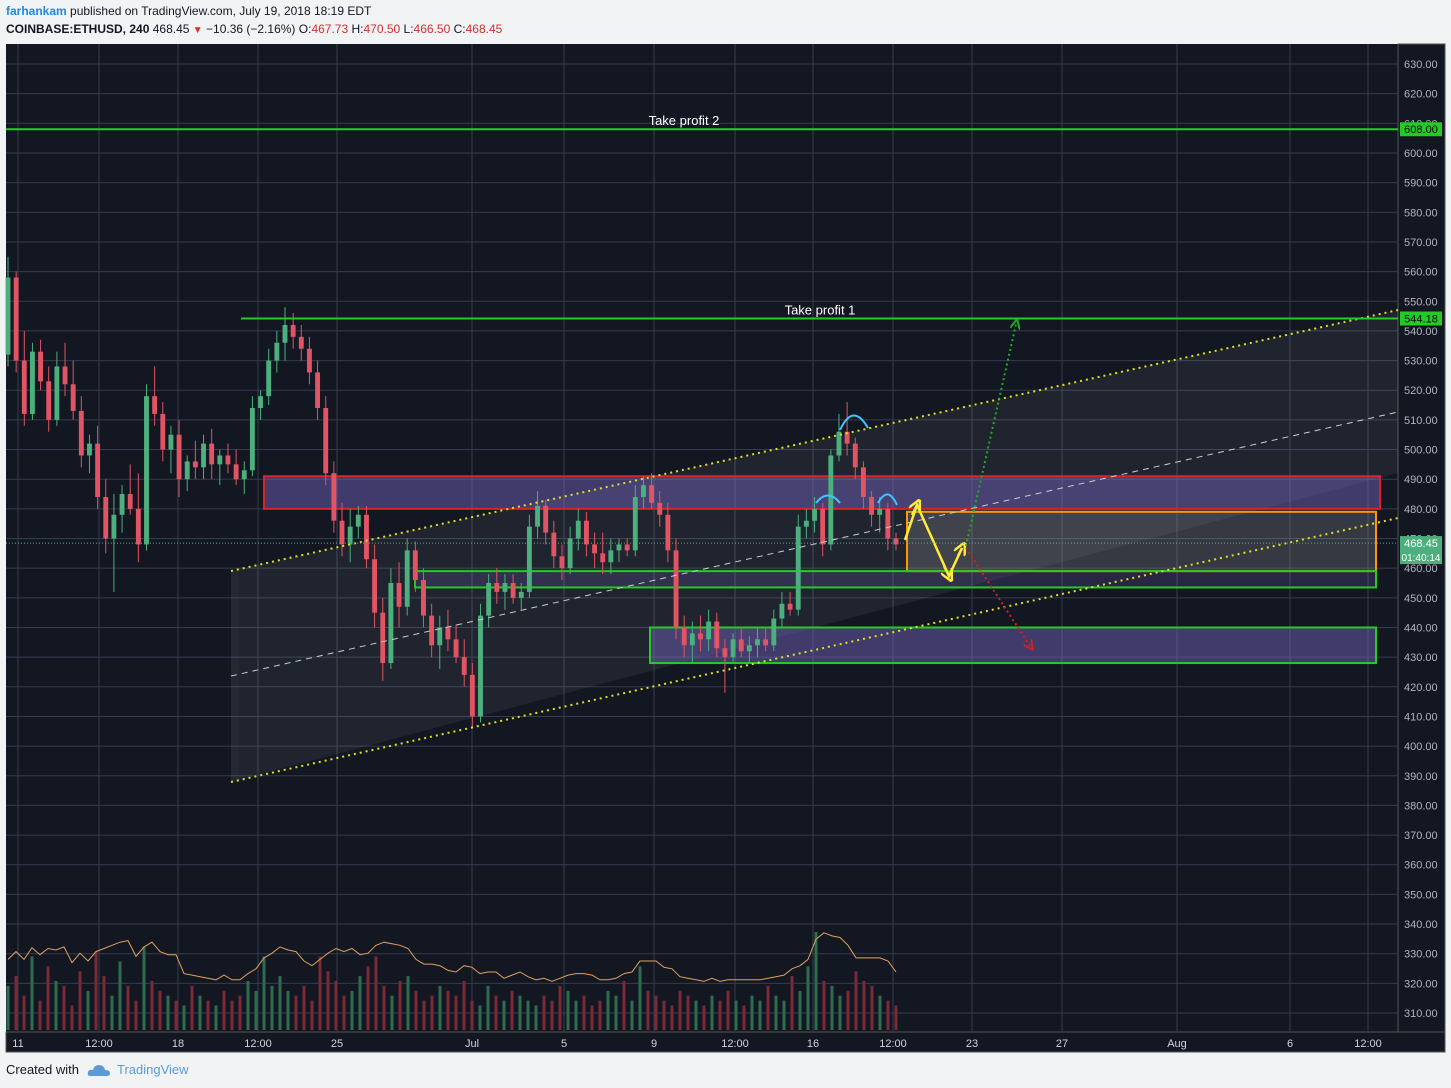 This screenshot has width=1451, height=1088. Describe the element at coordinates (1013, 645) in the screenshot. I see `support-zone-lower` at that location.